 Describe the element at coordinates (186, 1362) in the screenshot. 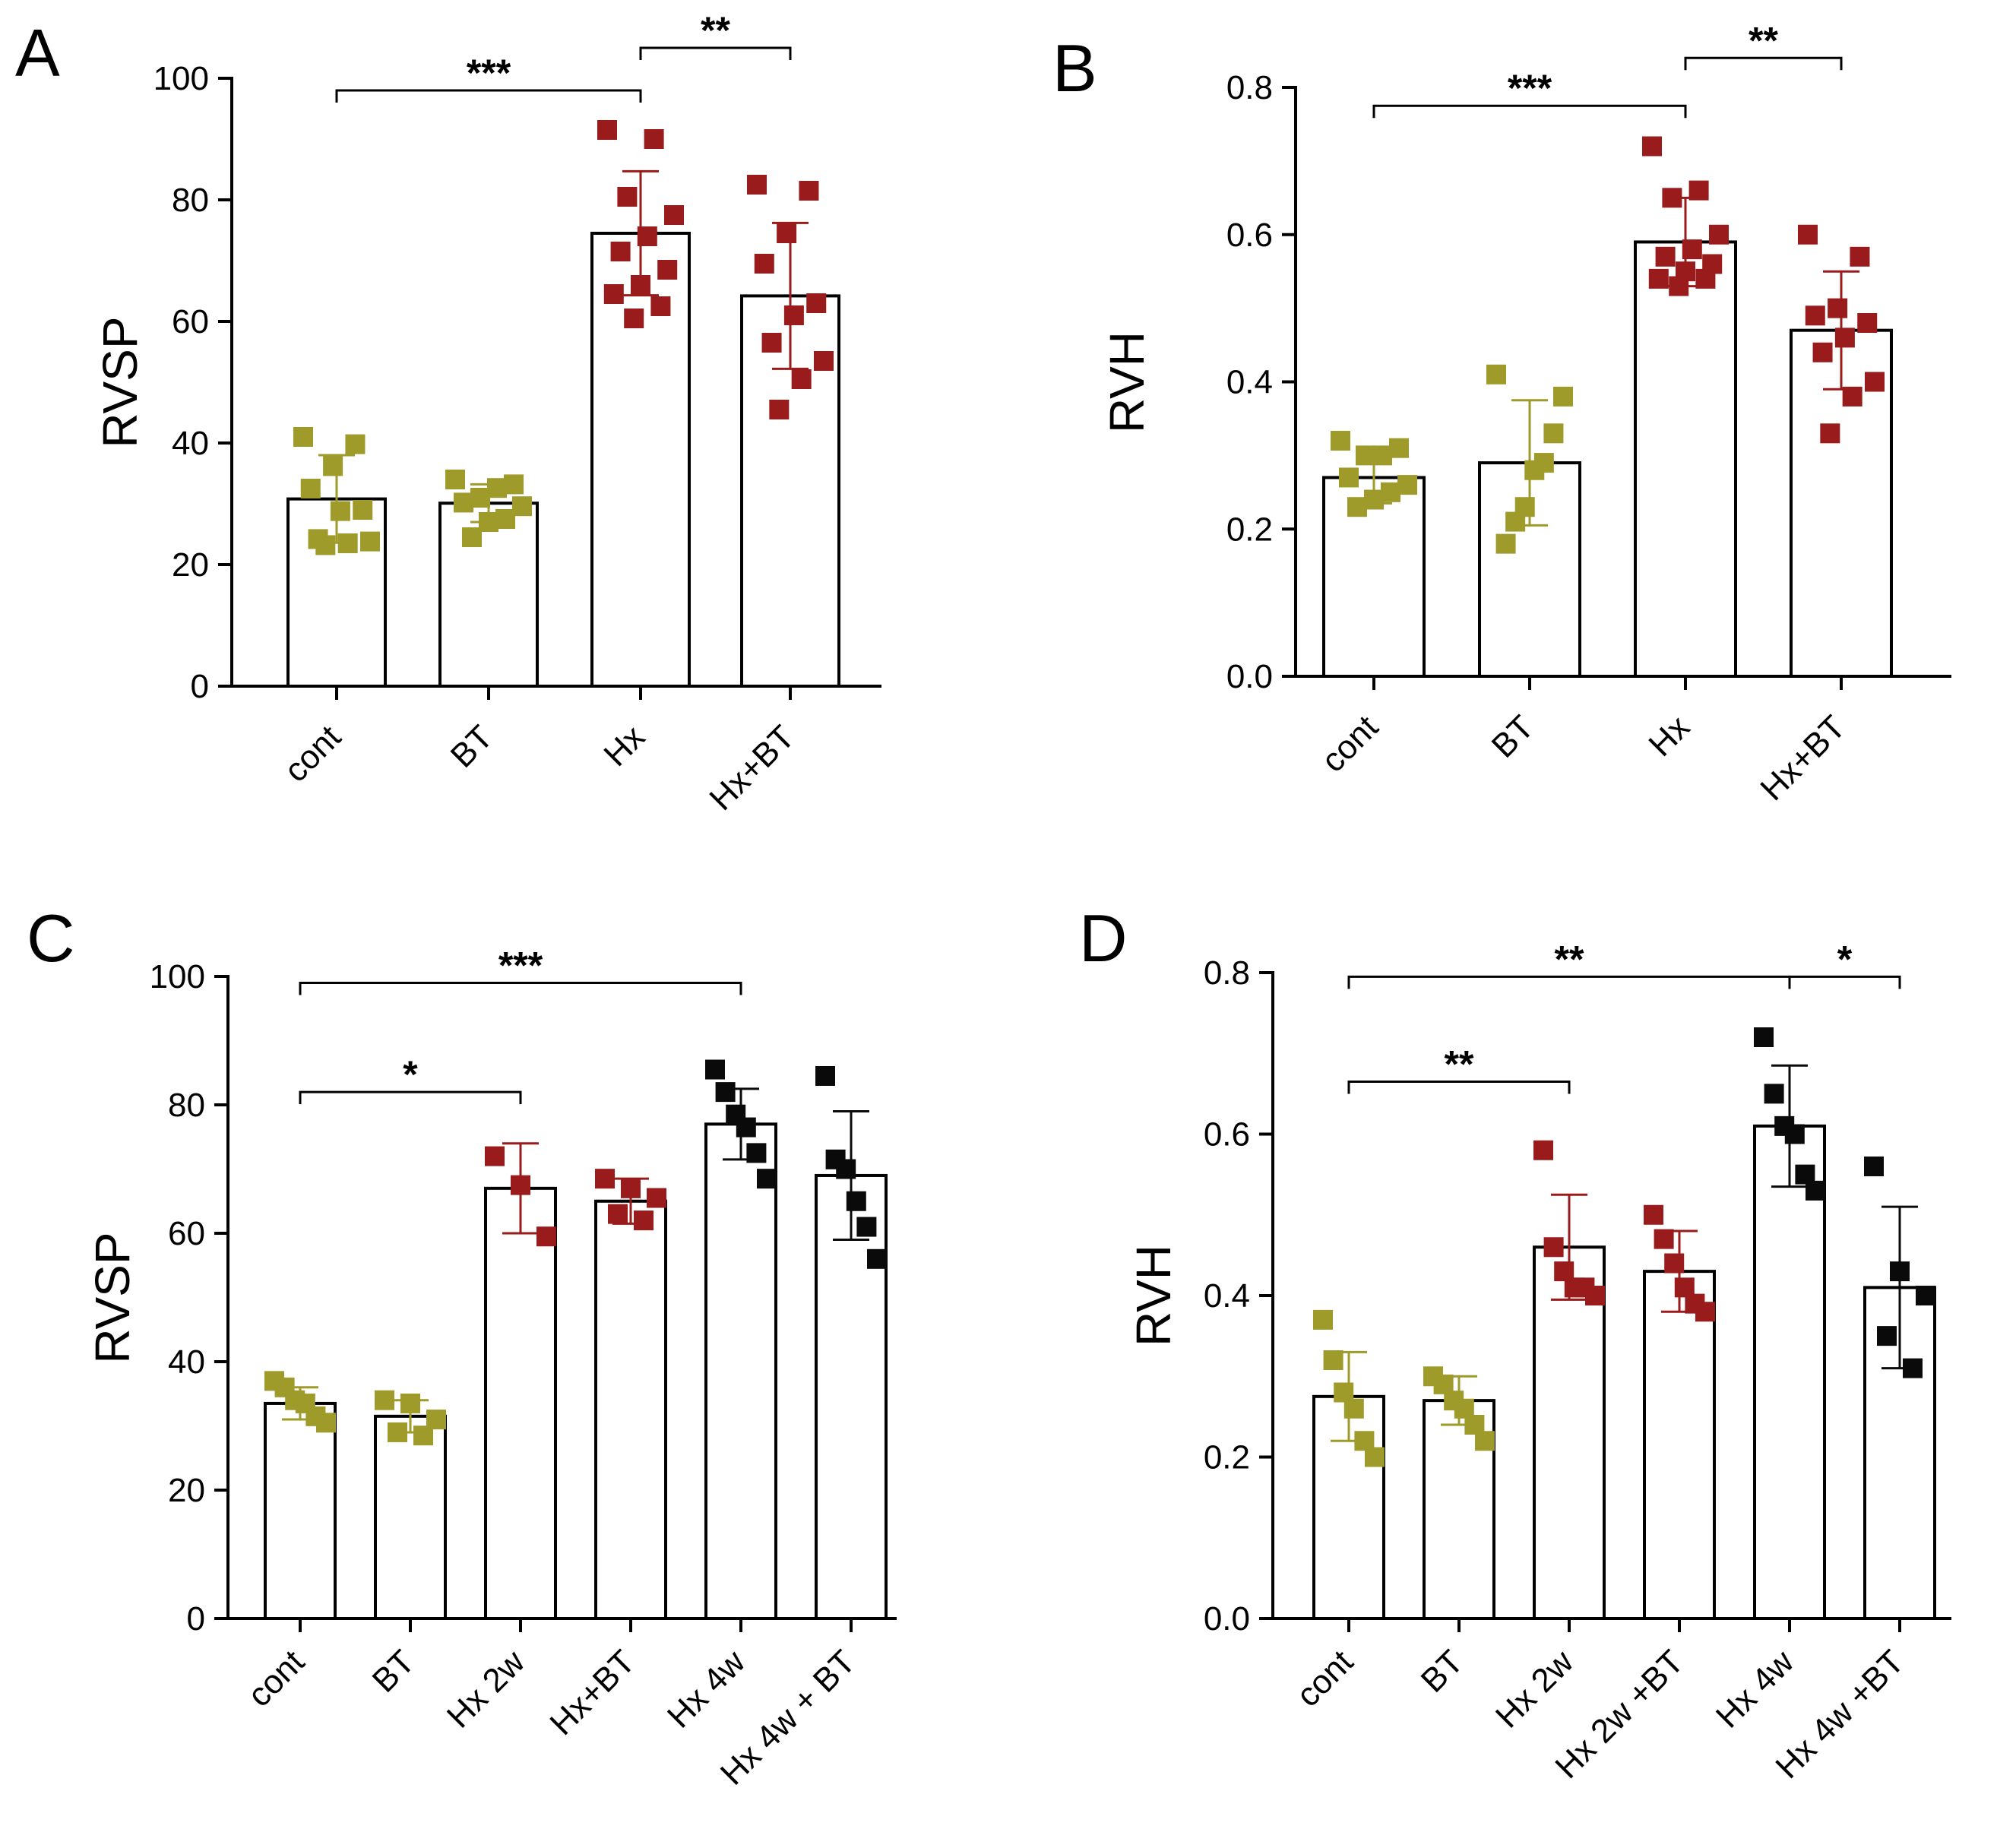

I see `y-tick-label: 40` at that location.